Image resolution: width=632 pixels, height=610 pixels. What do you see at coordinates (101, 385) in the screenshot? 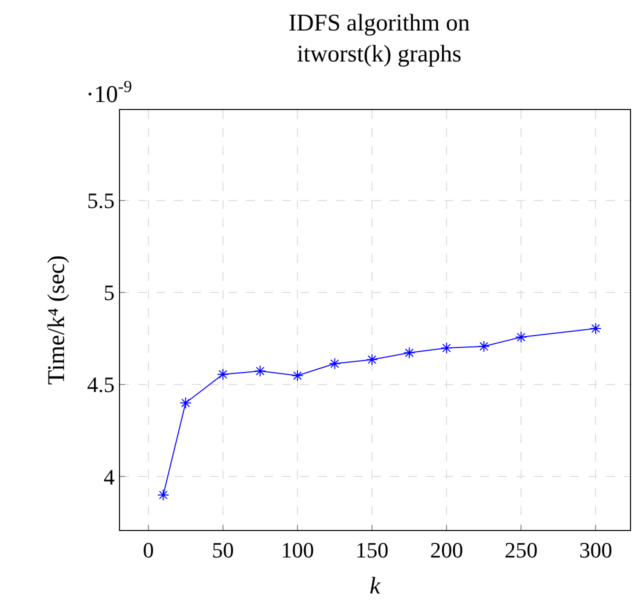
I see `y-tick-label: 4.5` at bounding box center [101, 385].